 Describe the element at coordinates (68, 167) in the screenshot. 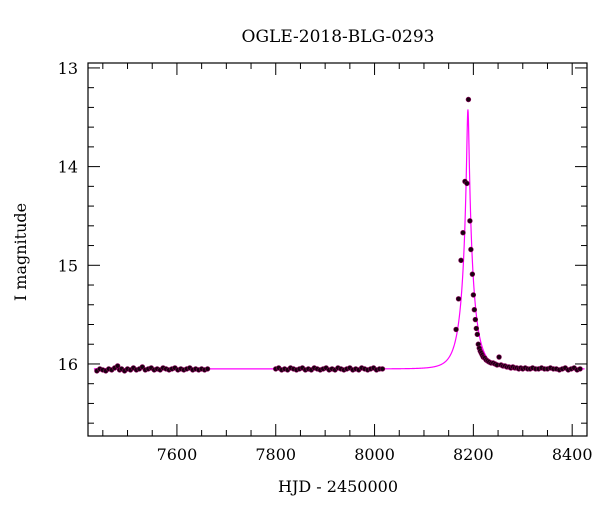

I see `y-tick-label: 14` at that location.